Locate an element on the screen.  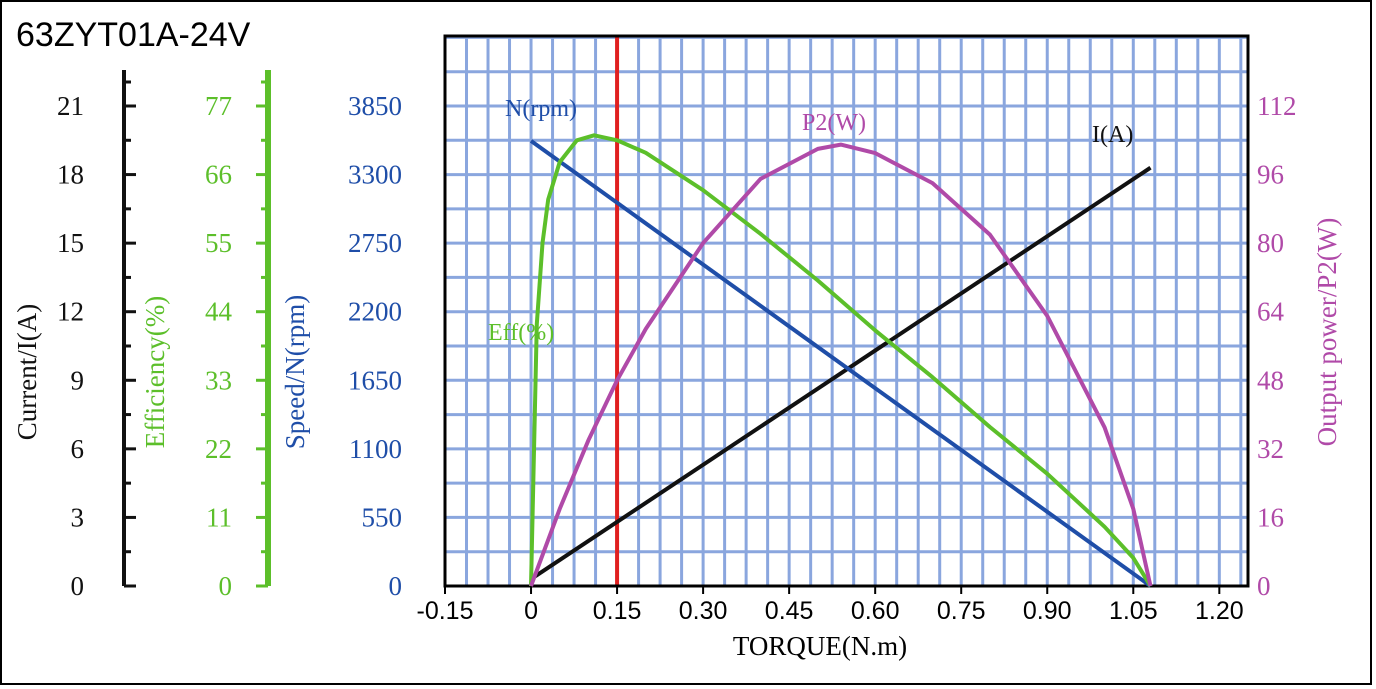
axis-tick-label-current: 0 is located at coordinates (78, 586).